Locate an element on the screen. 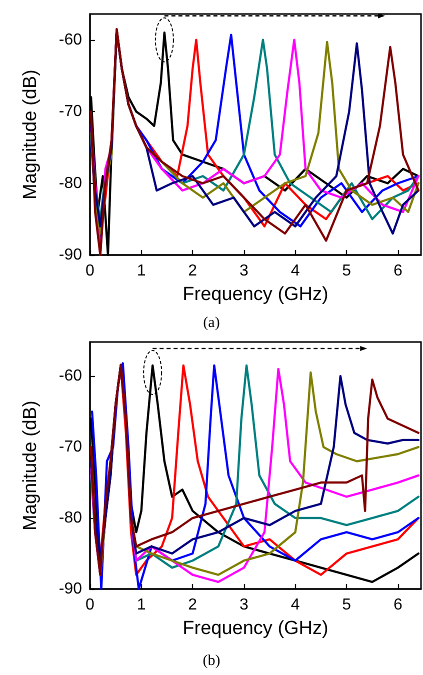  text: (b) is located at coordinates (212, 661).